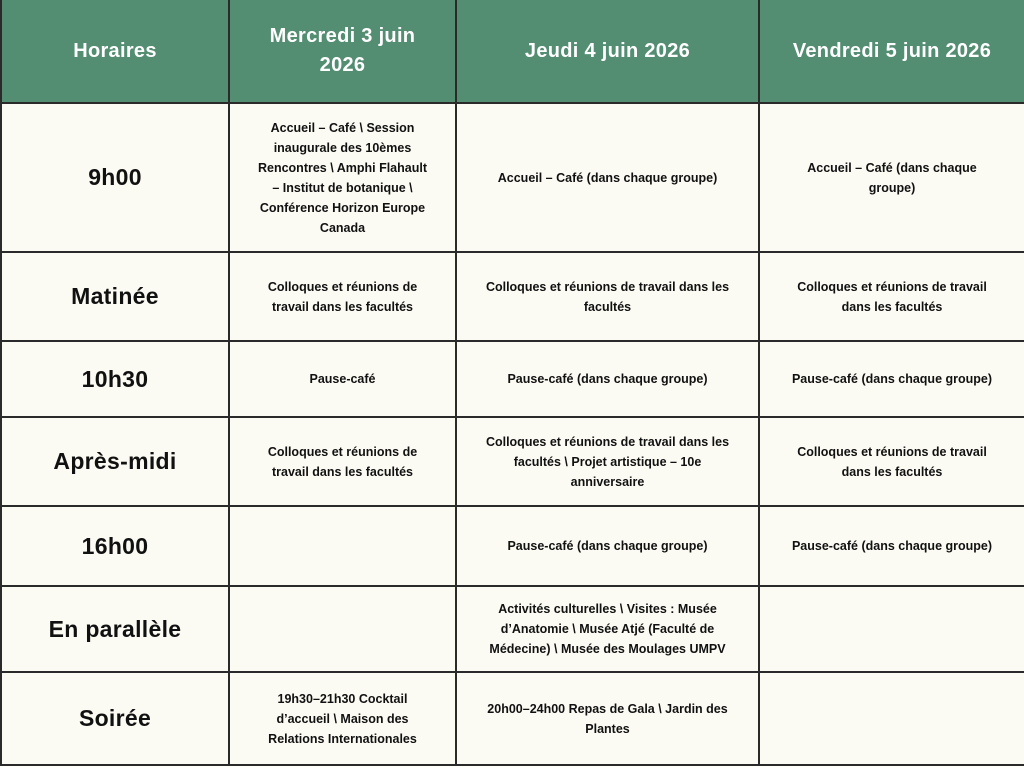 The width and height of the screenshot is (1024, 768). Describe the element at coordinates (342, 52) in the screenshot. I see `column-header-mercredi: Mercredi 3 juin 2026` at that location.